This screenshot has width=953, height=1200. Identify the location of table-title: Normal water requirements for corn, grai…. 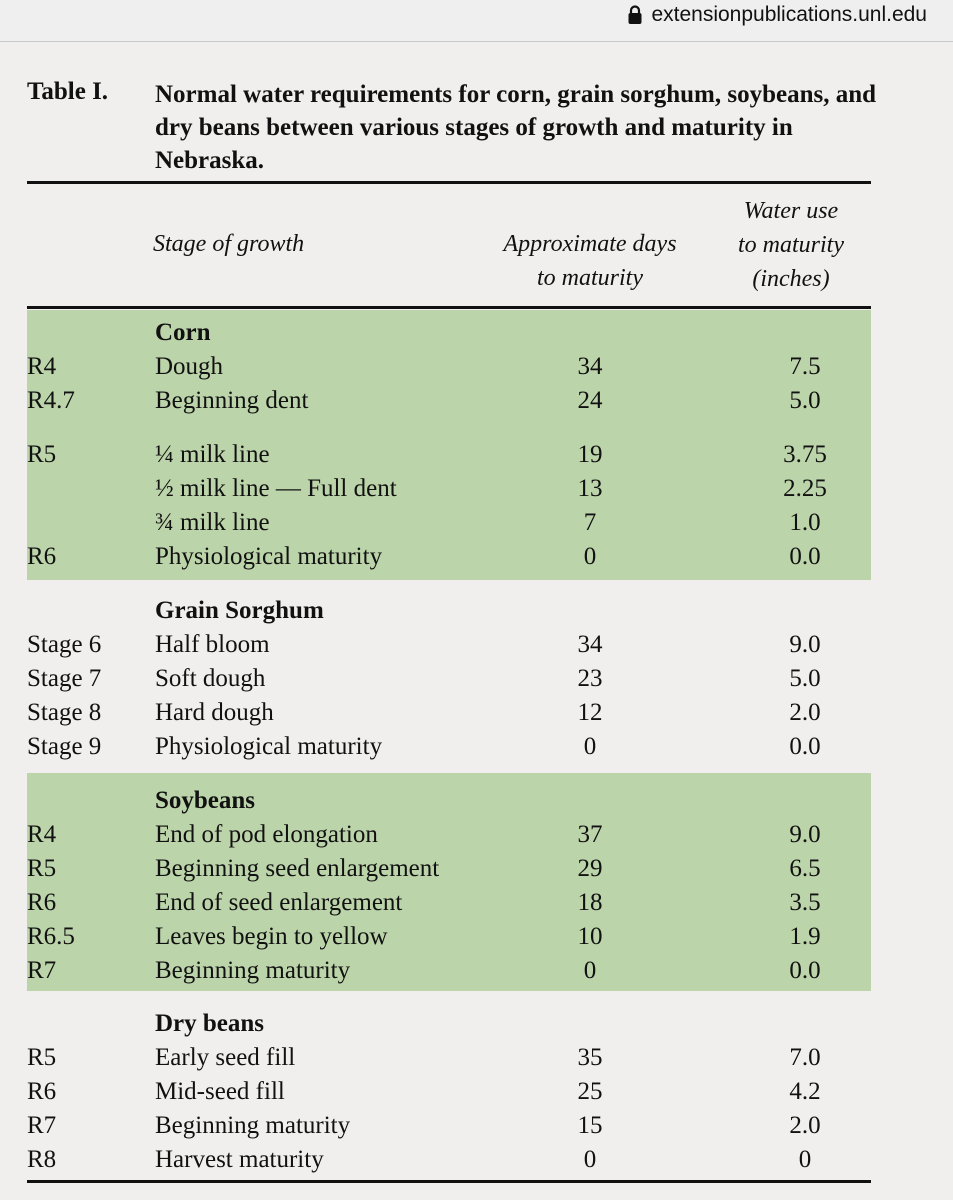
(516, 127).